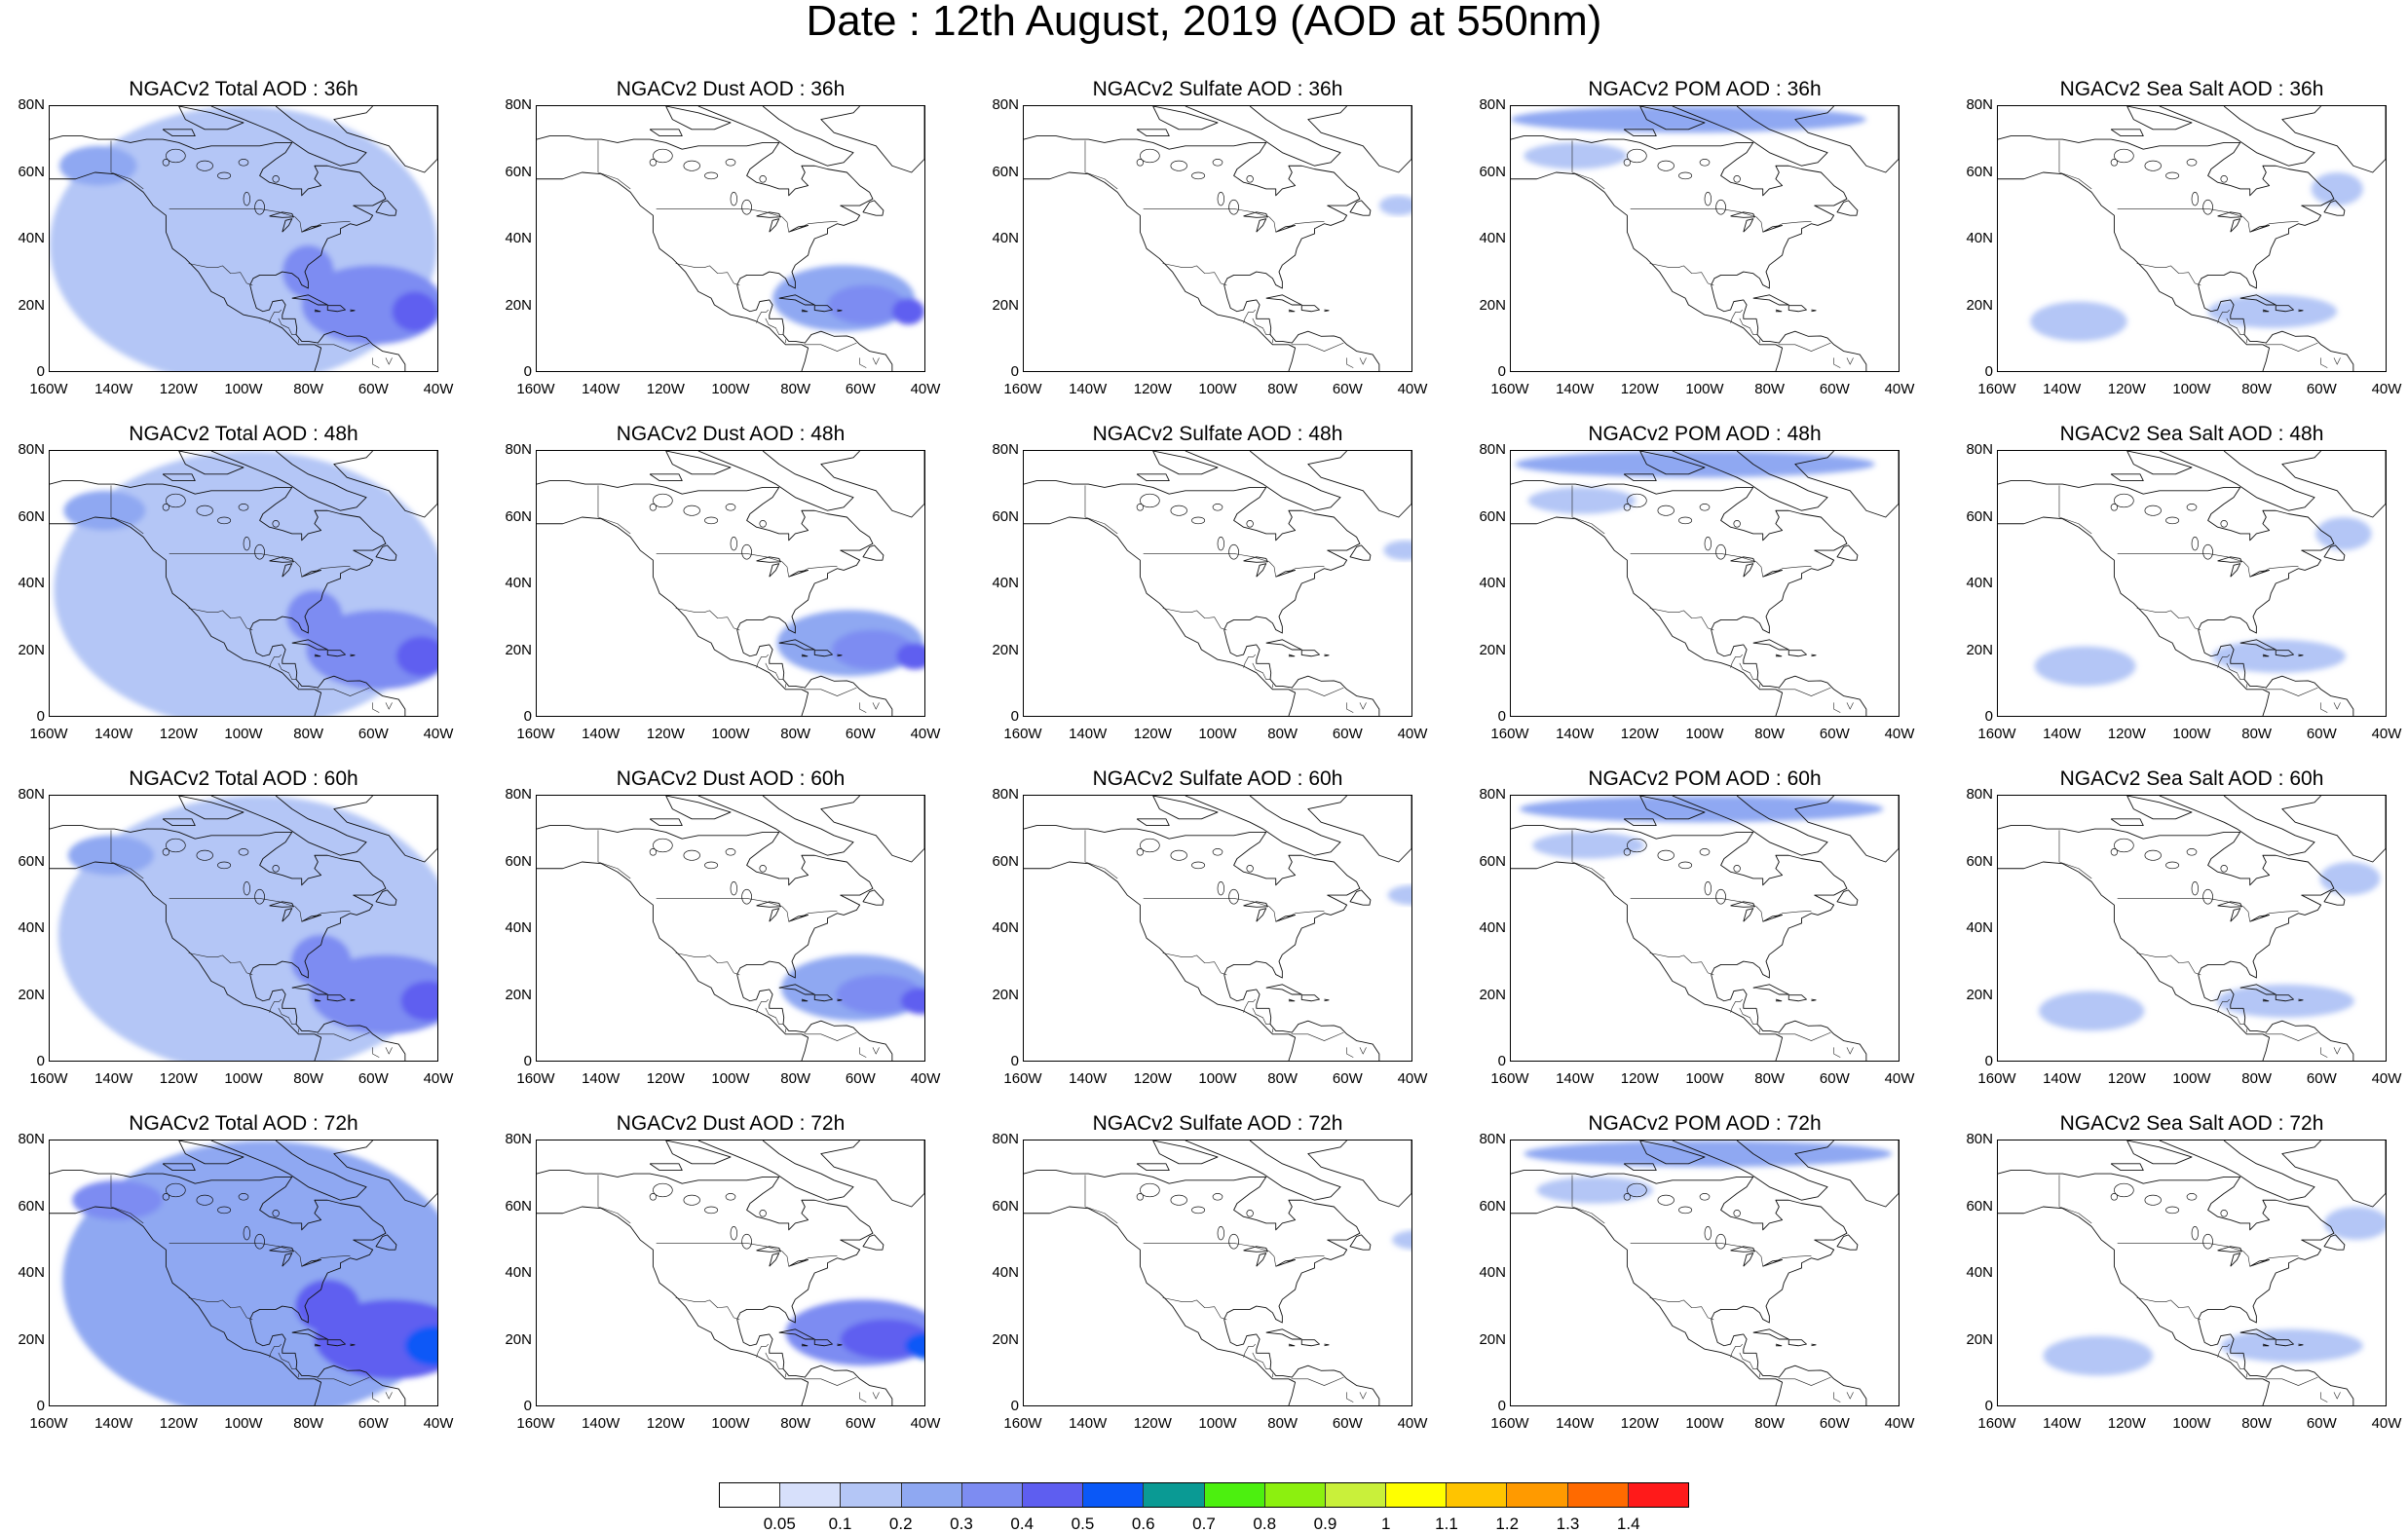  What do you see at coordinates (1217, 1124) in the screenshot?
I see `panel-title: NGACv2 Sulfate AOD : 72h` at bounding box center [1217, 1124].